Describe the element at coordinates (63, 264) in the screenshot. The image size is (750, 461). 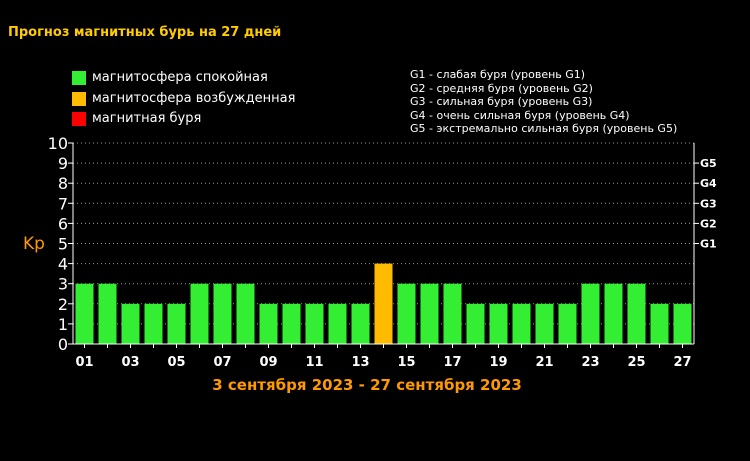
I see `y-tick-label-4: 4` at that location.